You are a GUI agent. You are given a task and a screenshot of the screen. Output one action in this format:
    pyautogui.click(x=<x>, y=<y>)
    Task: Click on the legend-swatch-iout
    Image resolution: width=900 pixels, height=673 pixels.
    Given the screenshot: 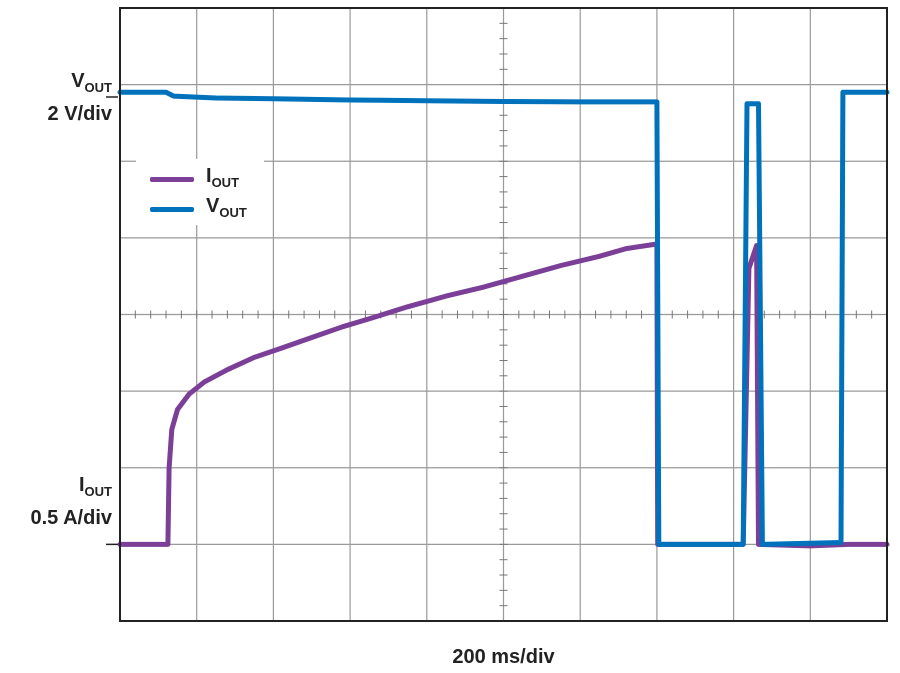 What is the action you would take?
    pyautogui.click(x=172, y=179)
    